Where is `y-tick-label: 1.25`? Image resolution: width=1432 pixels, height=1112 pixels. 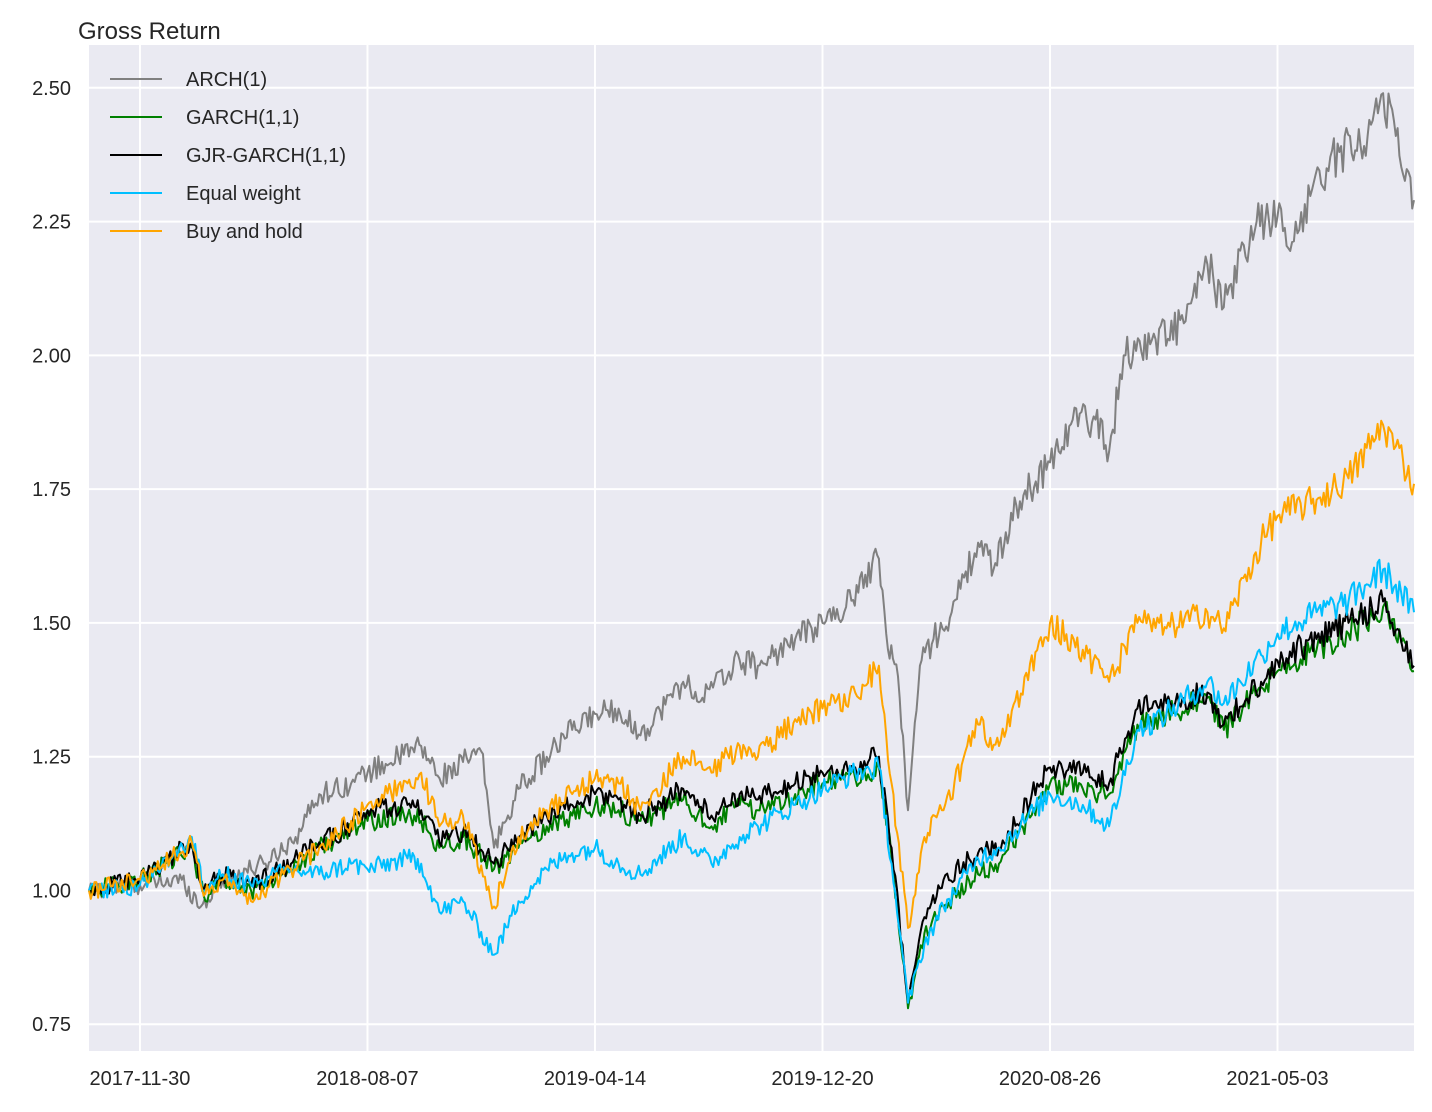
y-tick-label: 1.25 is located at coordinates (51, 758).